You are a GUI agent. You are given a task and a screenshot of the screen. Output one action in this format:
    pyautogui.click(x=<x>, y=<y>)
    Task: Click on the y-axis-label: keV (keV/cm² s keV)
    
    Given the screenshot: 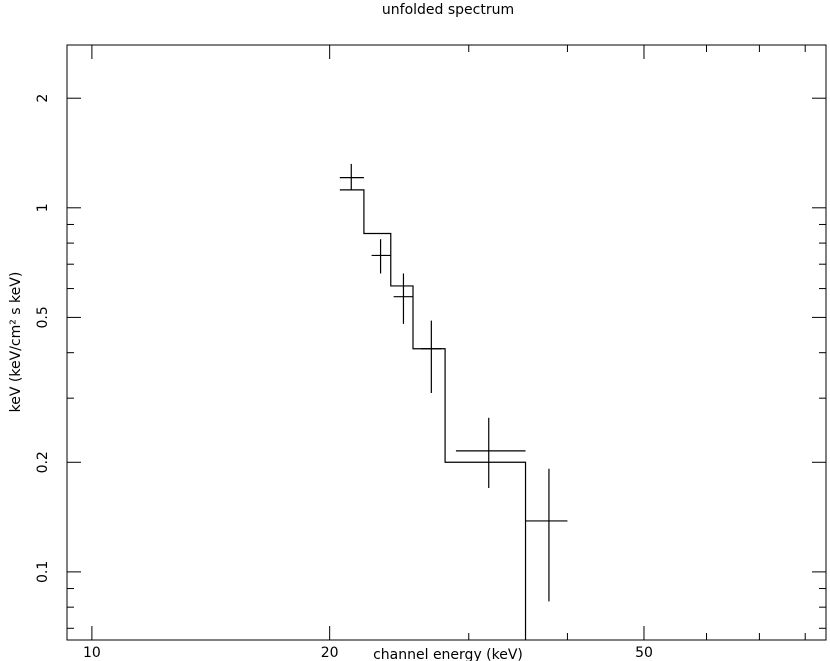 What is the action you would take?
    pyautogui.click(x=16, y=342)
    